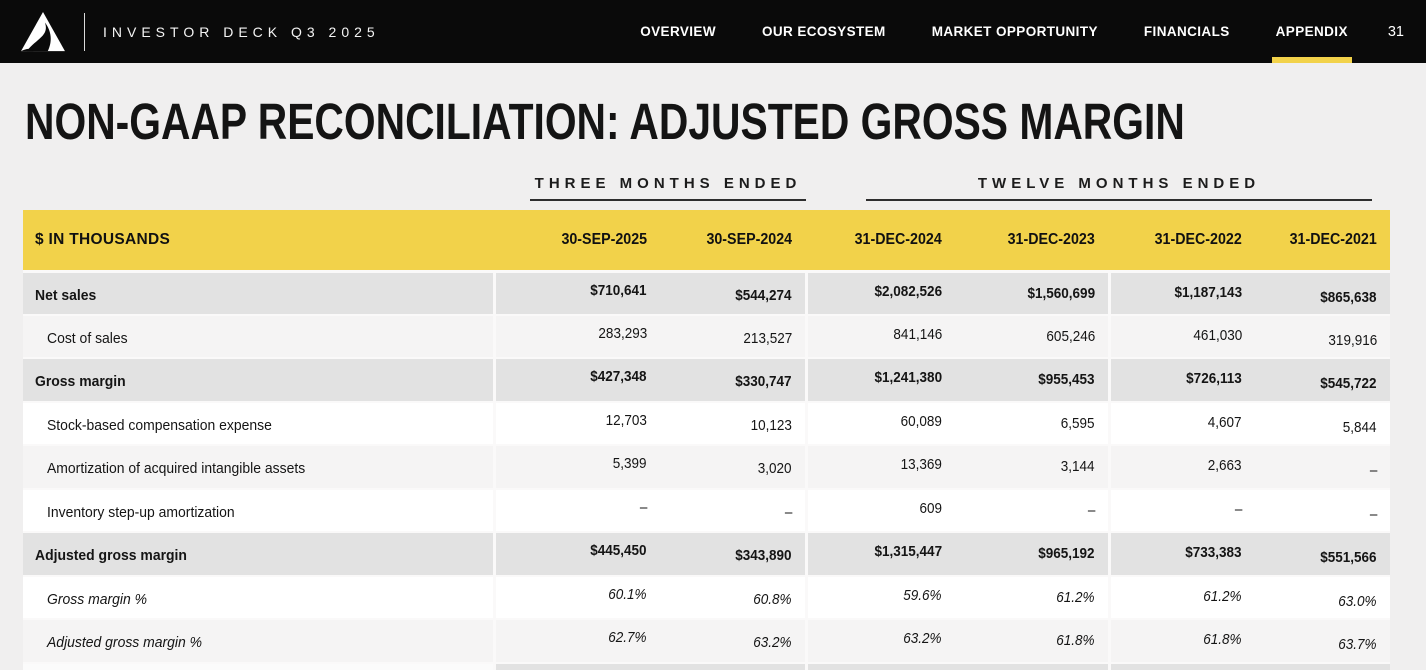 Image resolution: width=1426 pixels, height=670 pixels. I want to click on cell-value: 461,030, so click(1217, 335).